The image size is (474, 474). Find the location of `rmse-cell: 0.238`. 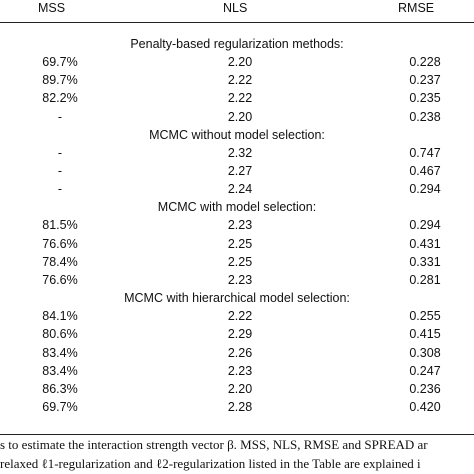

rmse-cell: 0.238 is located at coordinates (425, 116).